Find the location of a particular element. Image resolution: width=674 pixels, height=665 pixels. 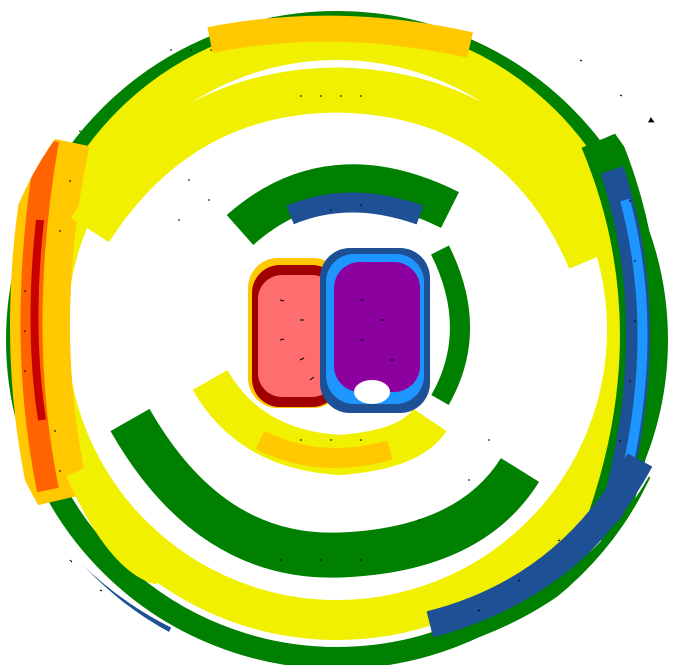

inner-orange-arc is located at coordinates (324, 449).